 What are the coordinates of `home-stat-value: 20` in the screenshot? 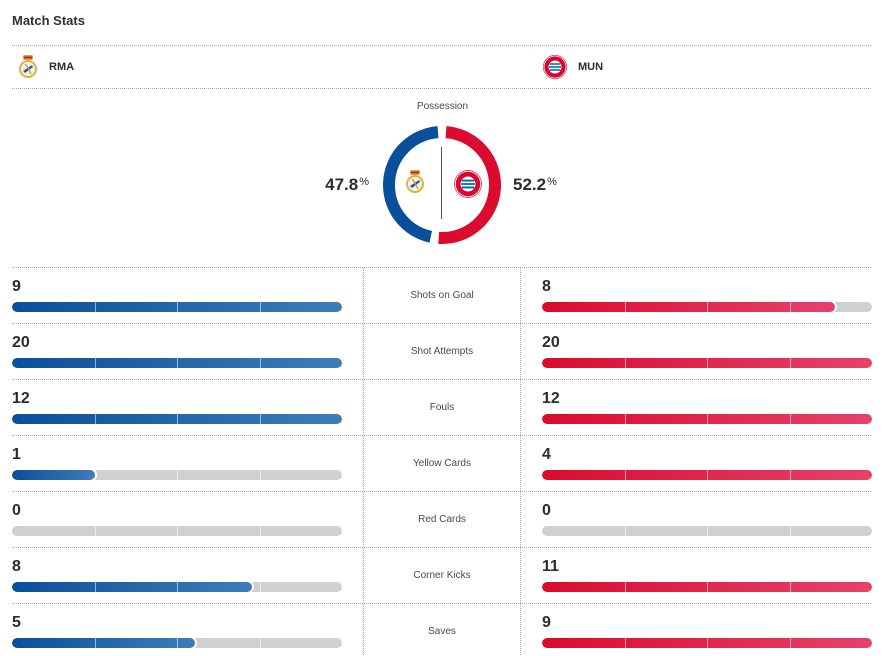 It's located at (21, 342).